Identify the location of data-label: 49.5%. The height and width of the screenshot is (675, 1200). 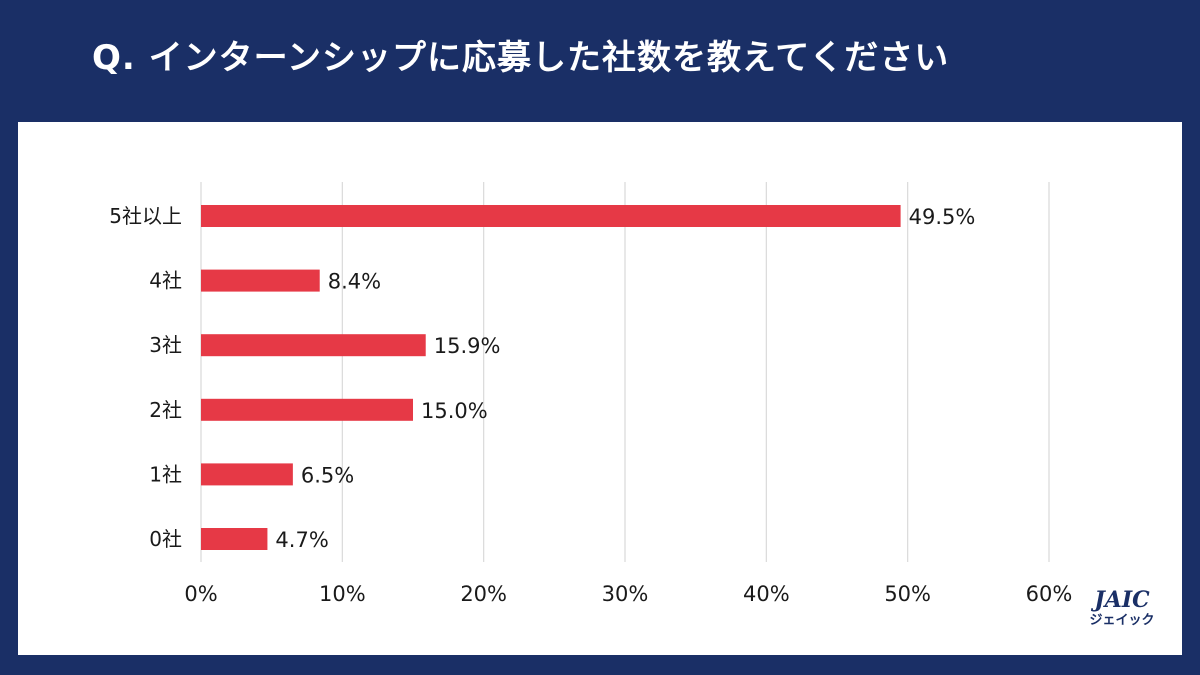
(942, 217).